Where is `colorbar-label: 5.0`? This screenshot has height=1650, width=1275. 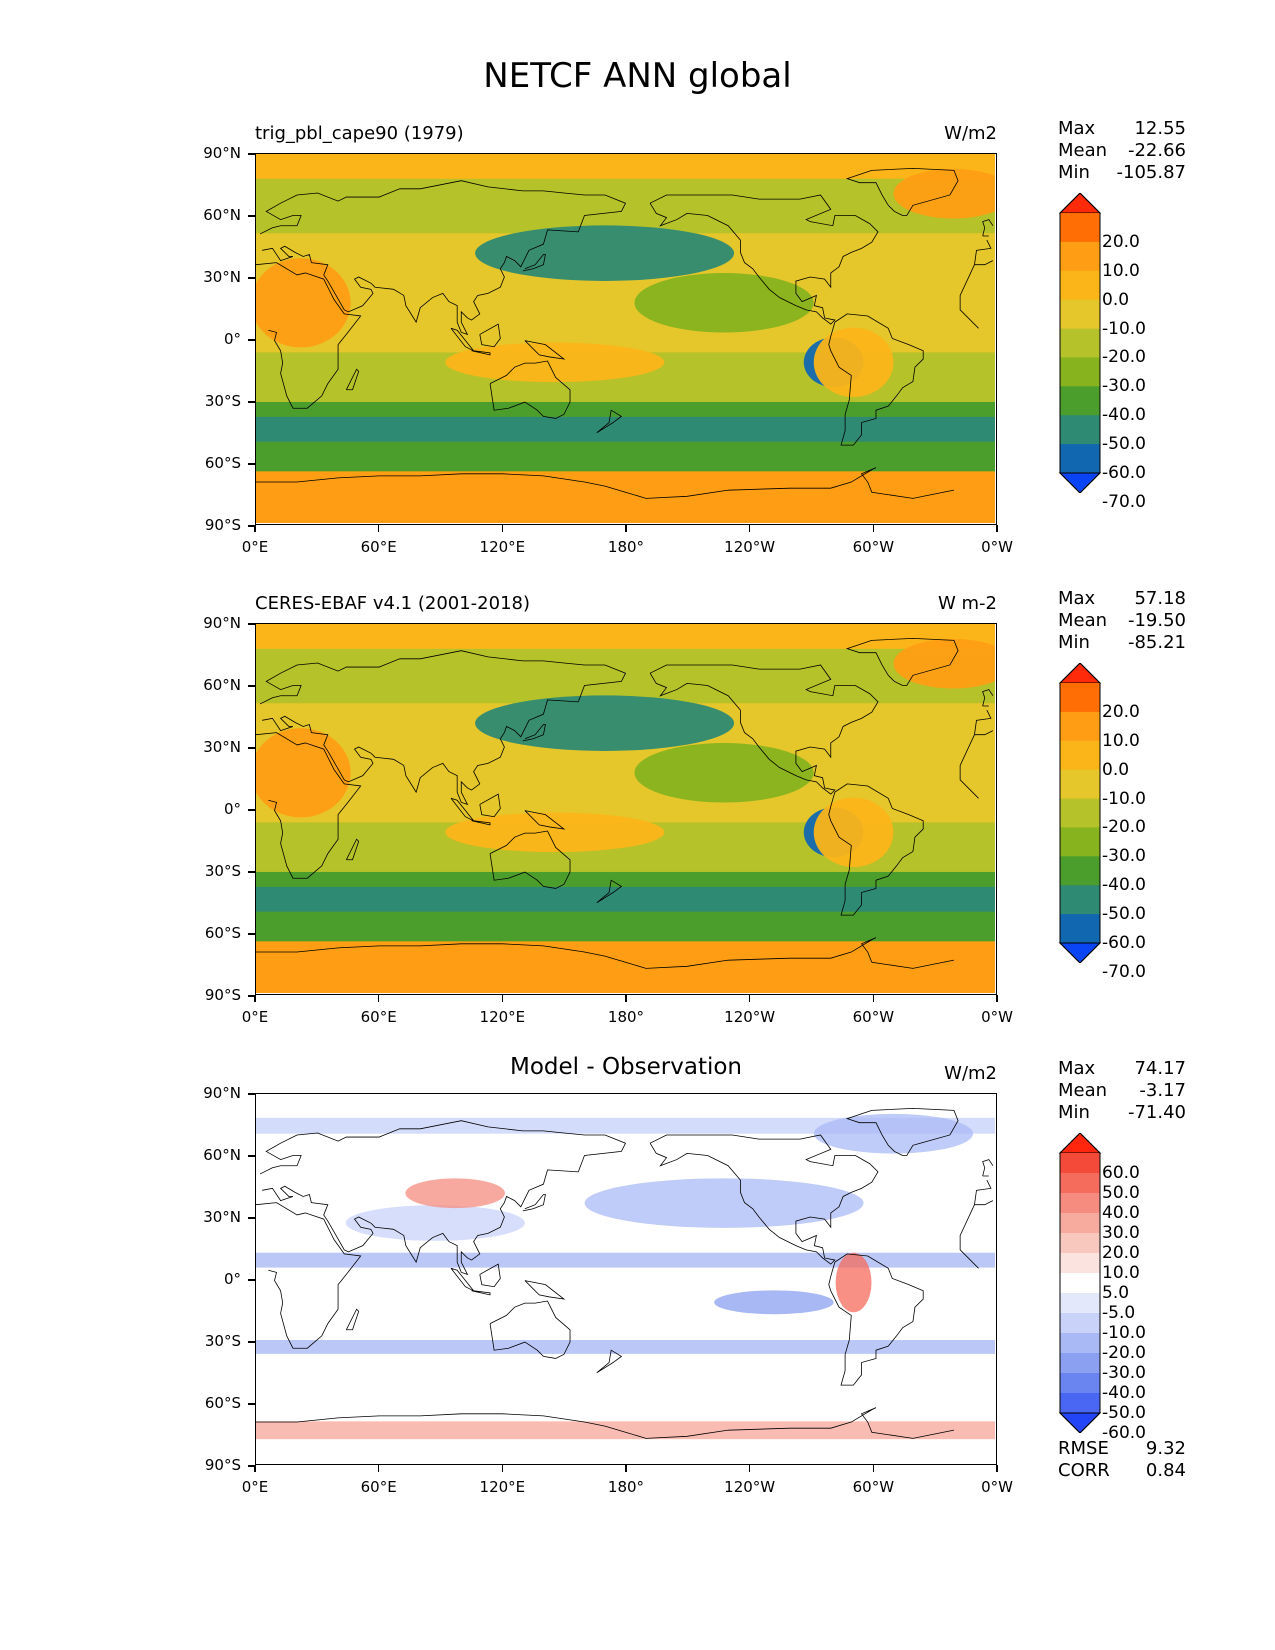 colorbar-label: 5.0 is located at coordinates (1116, 1293).